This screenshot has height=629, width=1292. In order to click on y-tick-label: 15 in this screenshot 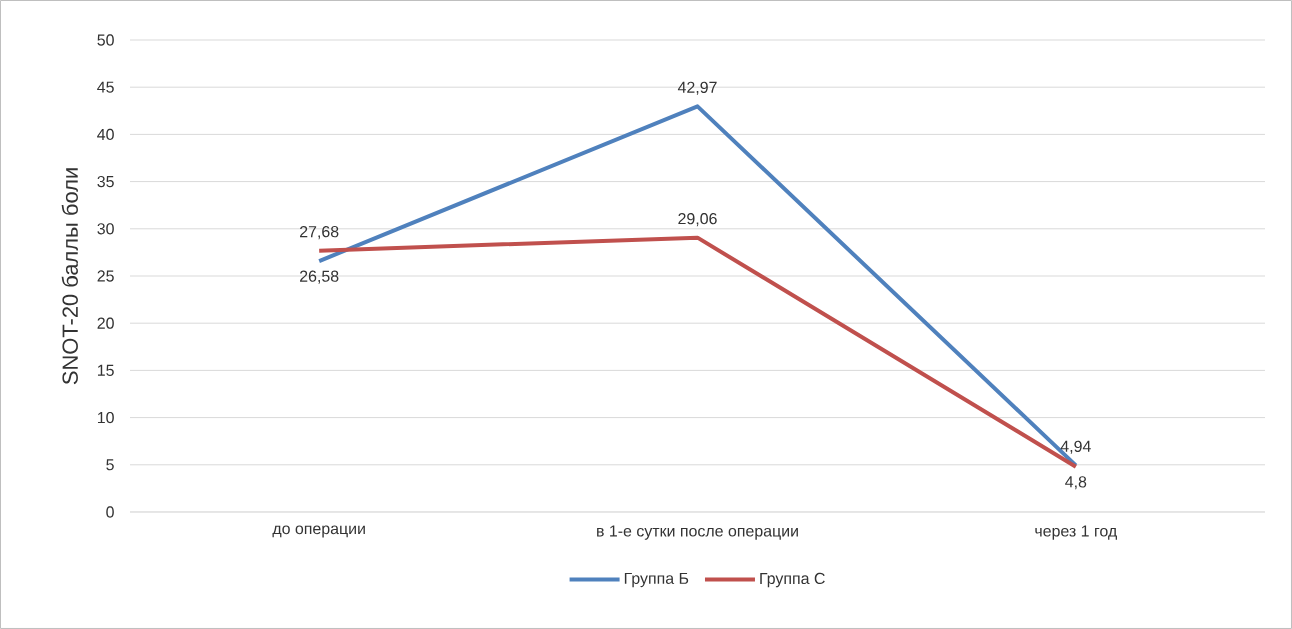, I will do `click(105, 370)`.